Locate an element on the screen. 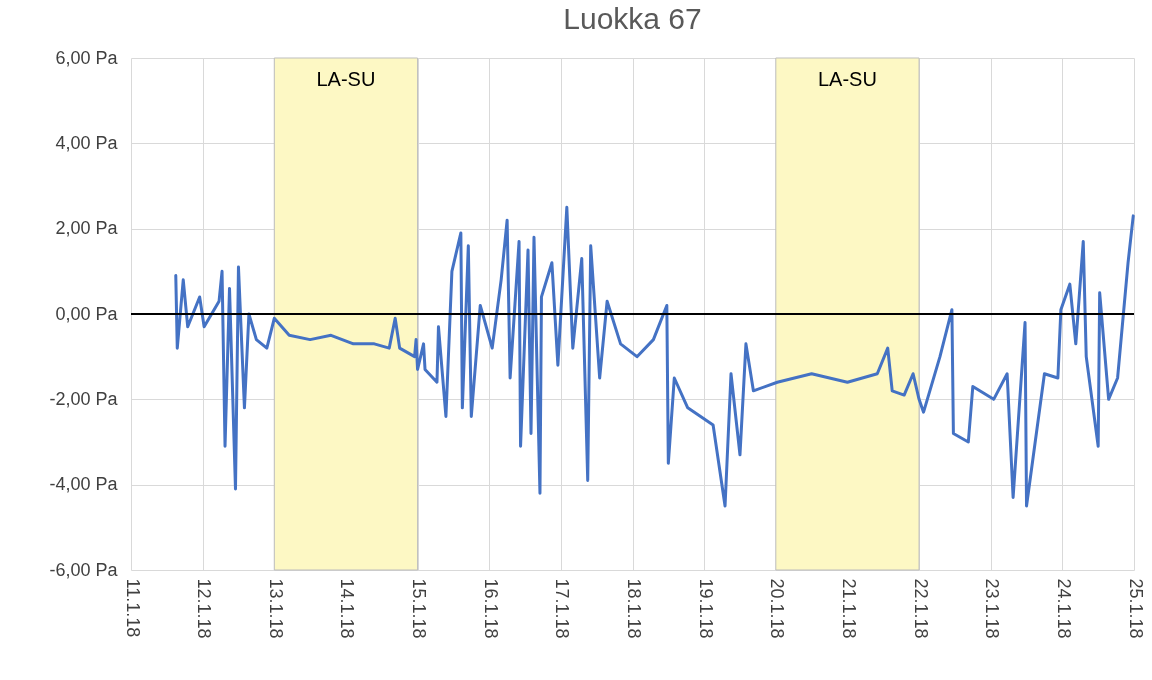 This screenshot has width=1152, height=680. y-tick-label: 2,00 Pa is located at coordinates (87, 228).